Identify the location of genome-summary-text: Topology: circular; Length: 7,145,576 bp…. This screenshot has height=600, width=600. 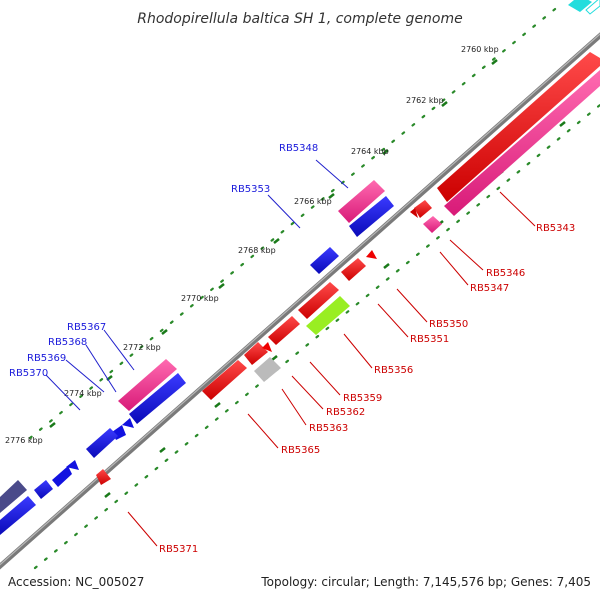
(425, 582).